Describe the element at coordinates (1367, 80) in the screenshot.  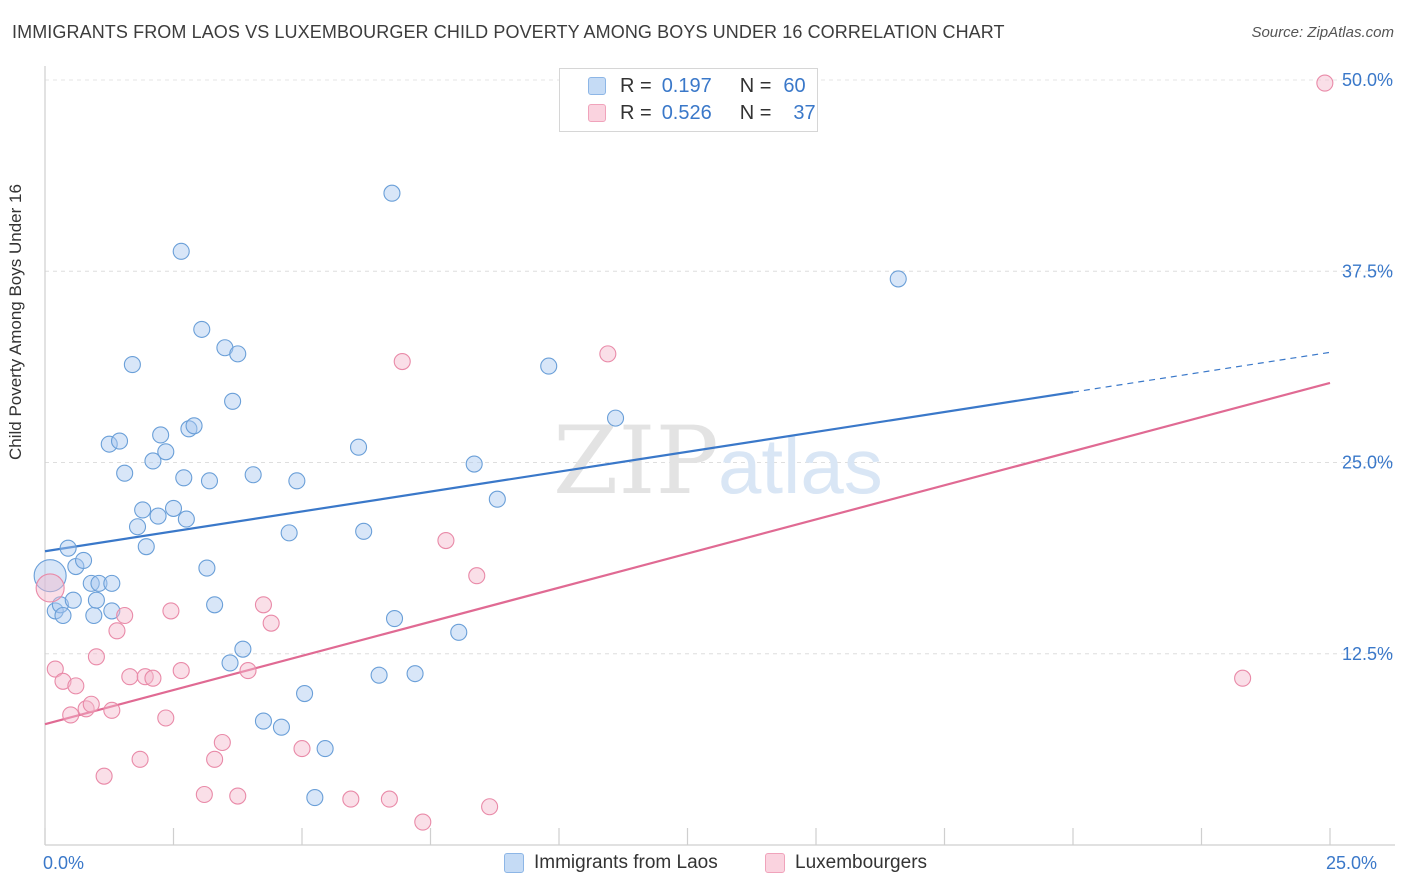
I see `y-tick-label: 50.0%` at that location.